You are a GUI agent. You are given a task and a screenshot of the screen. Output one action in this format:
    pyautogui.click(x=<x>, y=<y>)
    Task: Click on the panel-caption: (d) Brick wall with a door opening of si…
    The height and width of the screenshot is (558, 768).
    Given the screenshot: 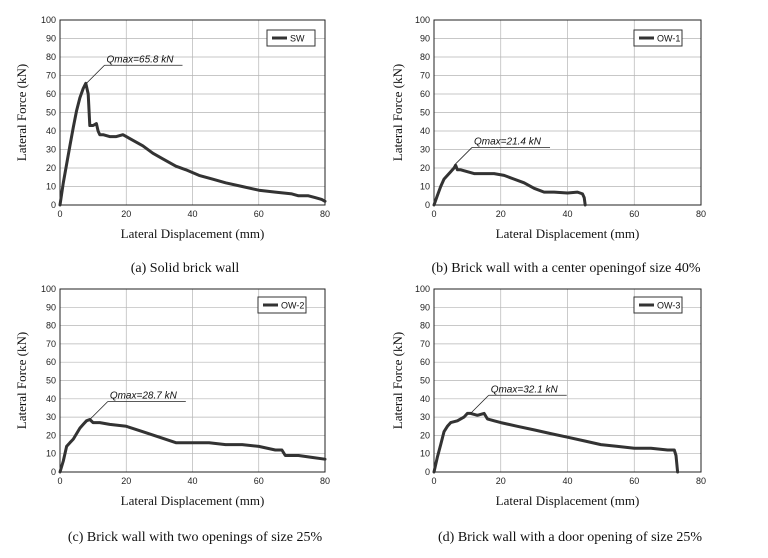 What is the action you would take?
    pyautogui.click(x=570, y=537)
    